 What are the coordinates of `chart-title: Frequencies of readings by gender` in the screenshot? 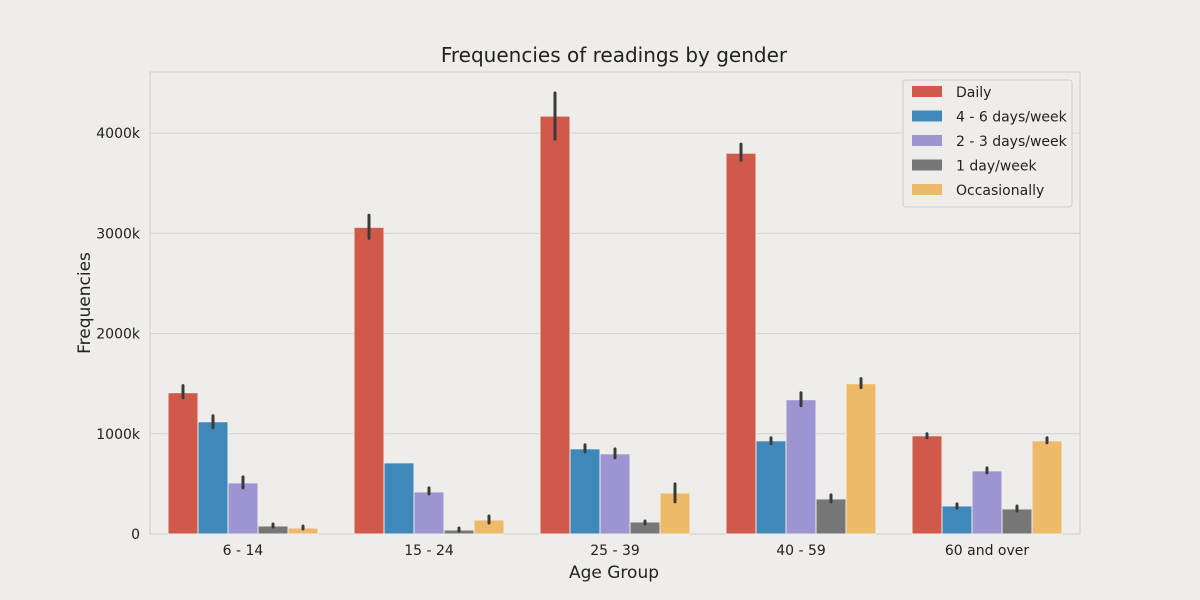 It's located at (614, 55).